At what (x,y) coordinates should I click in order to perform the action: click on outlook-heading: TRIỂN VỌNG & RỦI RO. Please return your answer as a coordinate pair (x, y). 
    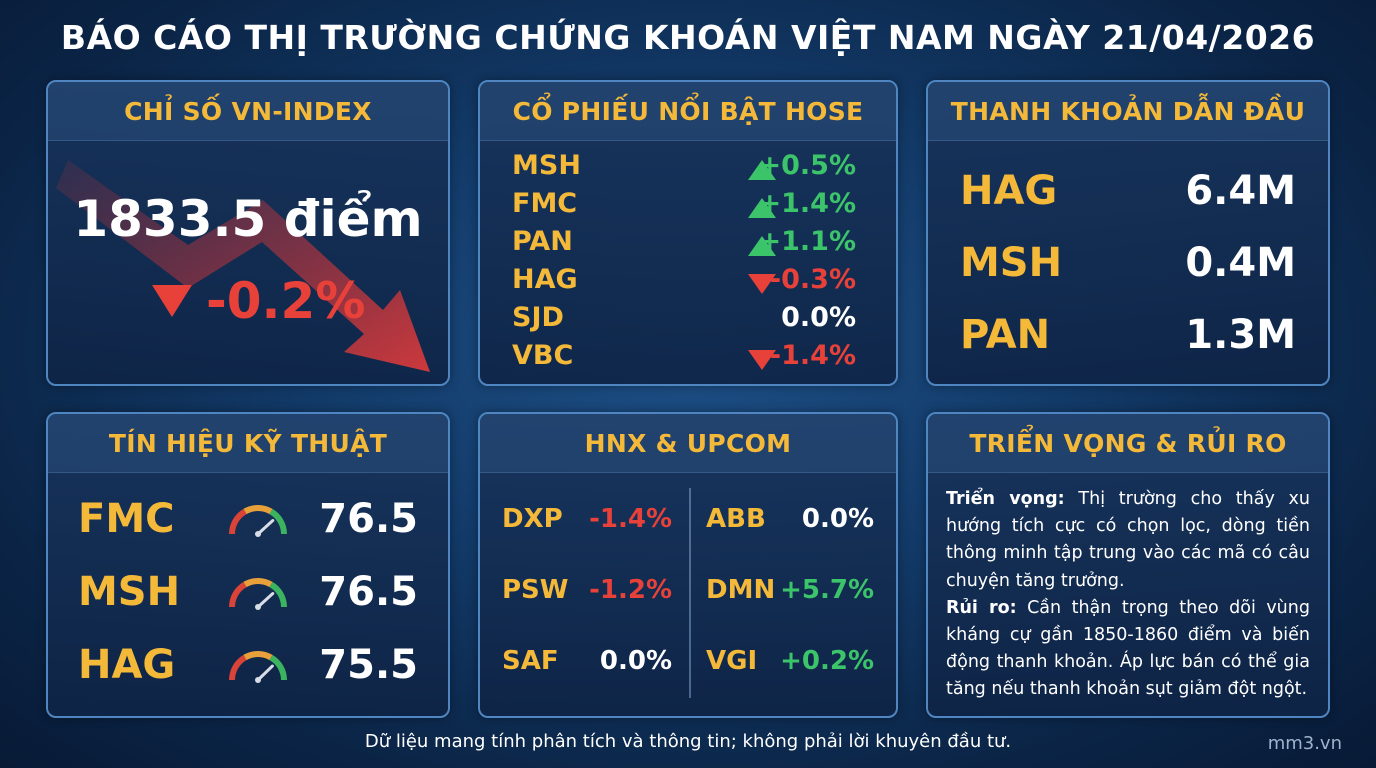
    Looking at the image, I should click on (1128, 443).